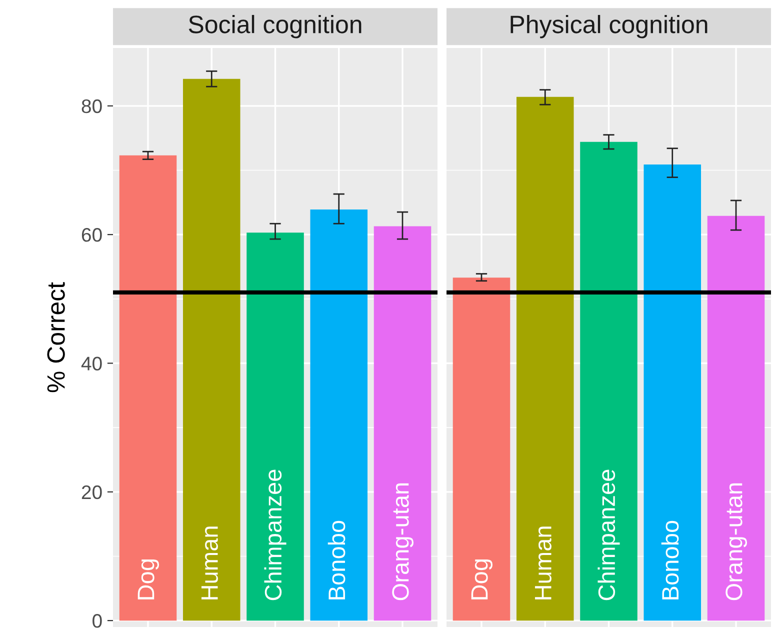 This screenshot has height=631, width=777. I want to click on y-tick-label: 0, so click(97, 621).